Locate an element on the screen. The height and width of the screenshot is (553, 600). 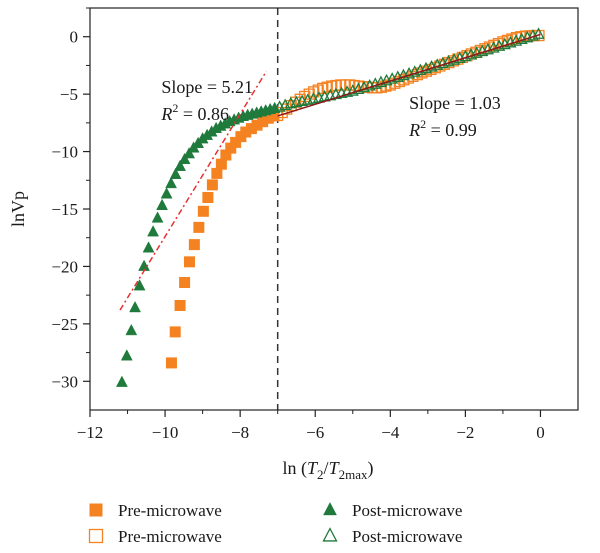
r-squared-label: R2 = 0.99 is located at coordinates (442, 128).